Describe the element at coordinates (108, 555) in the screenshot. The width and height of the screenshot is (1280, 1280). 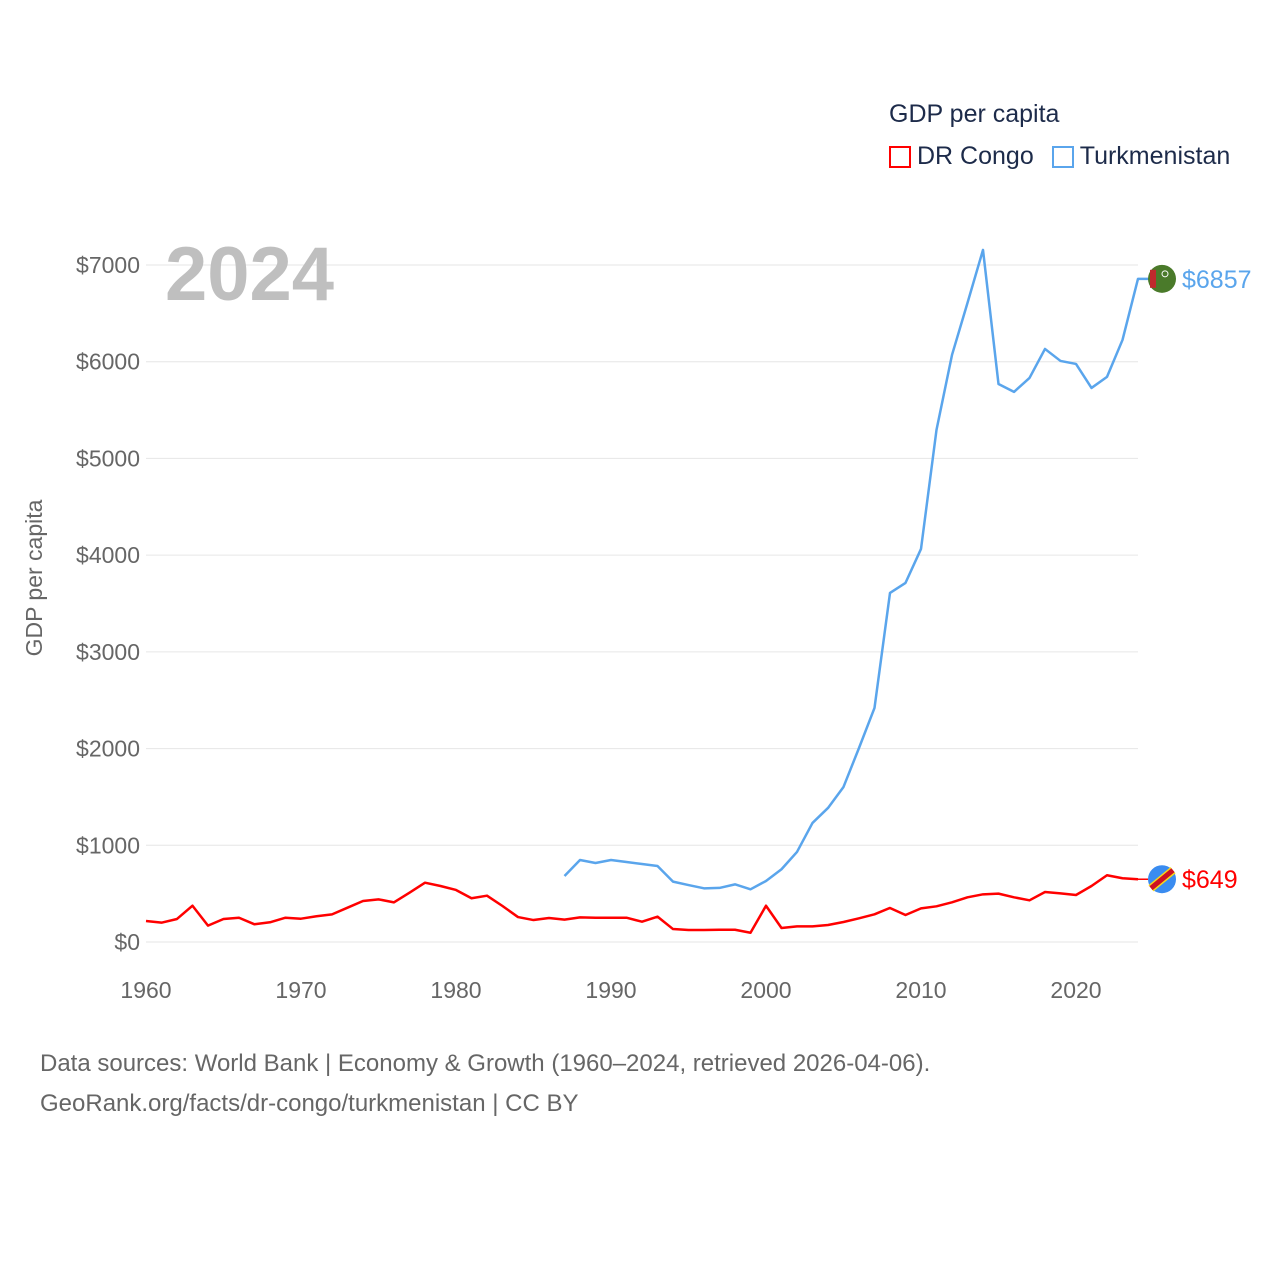
I see `y-tick-label: $4000` at that location.